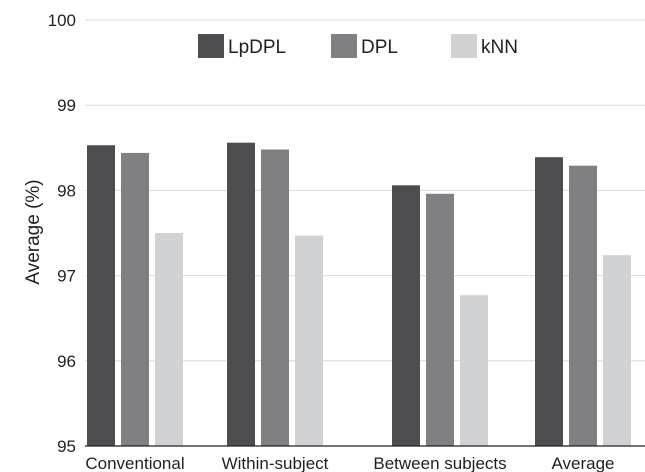  What do you see at coordinates (257, 47) in the screenshot?
I see `legend-label-lpdpl: LpDPL` at bounding box center [257, 47].